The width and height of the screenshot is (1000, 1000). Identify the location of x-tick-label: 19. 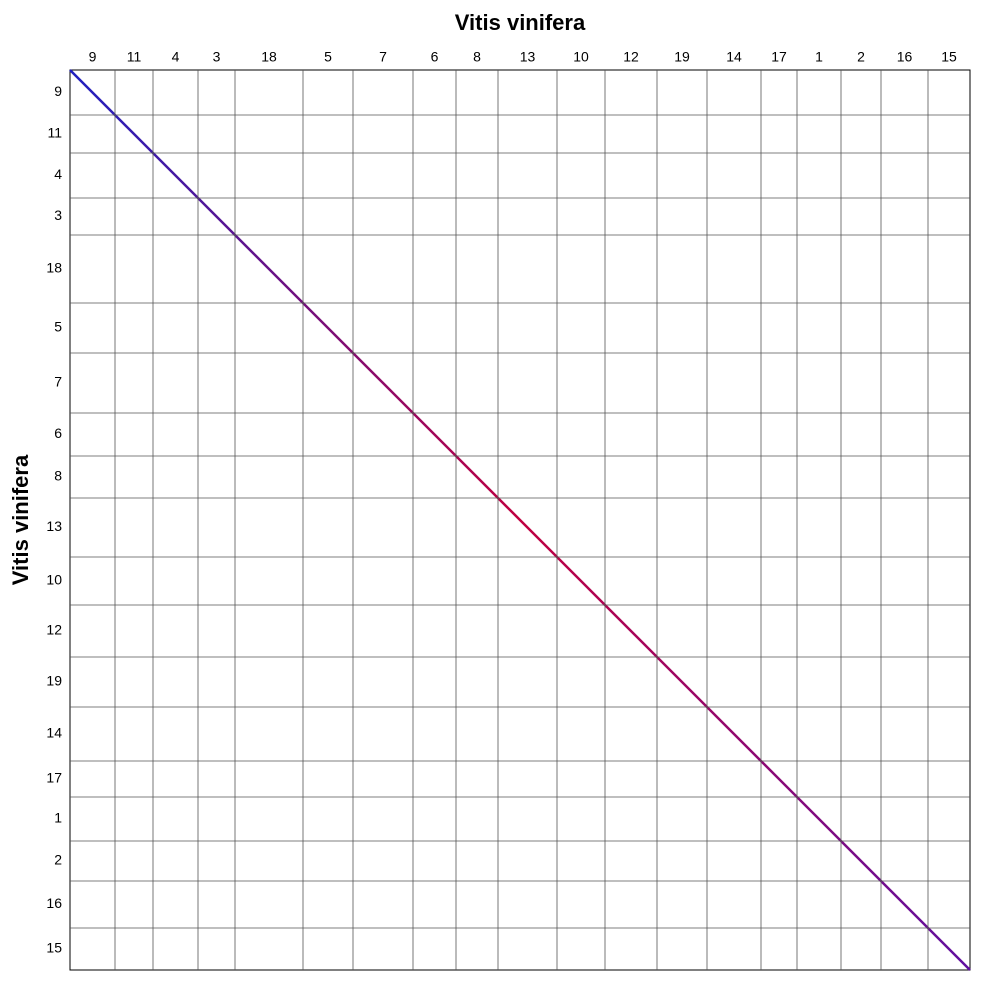
(682, 57).